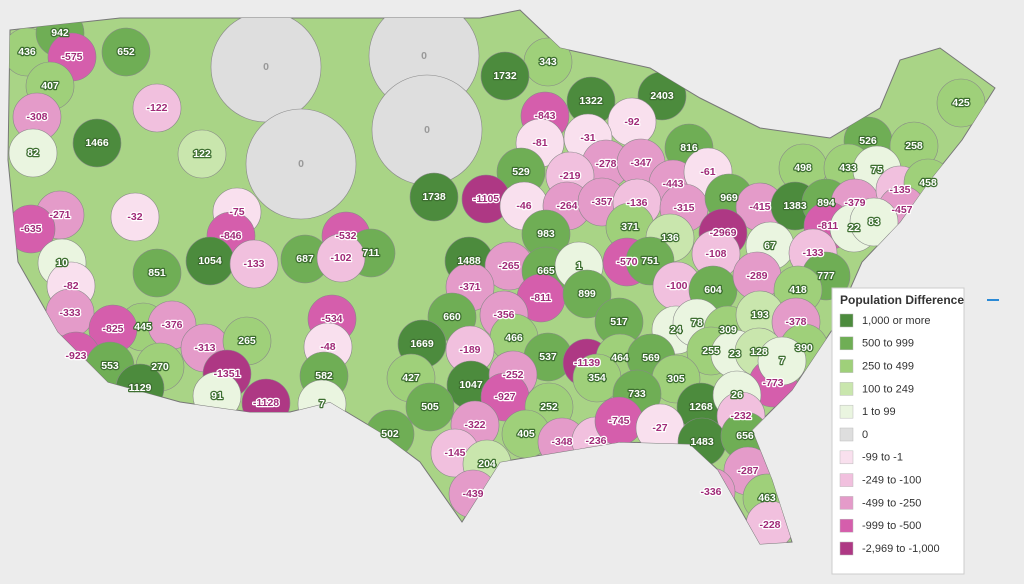 The height and width of the screenshot is (584, 1024). I want to click on region-label: 23, so click(735, 354).